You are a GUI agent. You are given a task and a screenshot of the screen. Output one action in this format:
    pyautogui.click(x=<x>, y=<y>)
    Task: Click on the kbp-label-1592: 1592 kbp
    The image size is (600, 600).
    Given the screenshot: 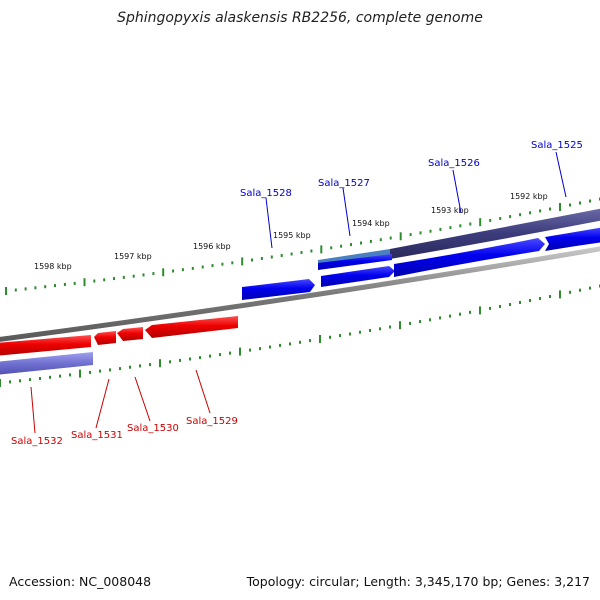 What is the action you would take?
    pyautogui.click(x=529, y=196)
    